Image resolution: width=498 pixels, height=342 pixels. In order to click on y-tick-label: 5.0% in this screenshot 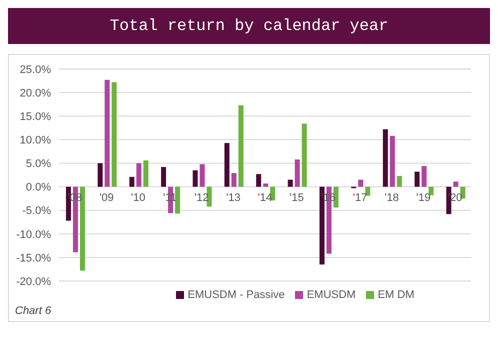, I will do `click(39, 164)`.